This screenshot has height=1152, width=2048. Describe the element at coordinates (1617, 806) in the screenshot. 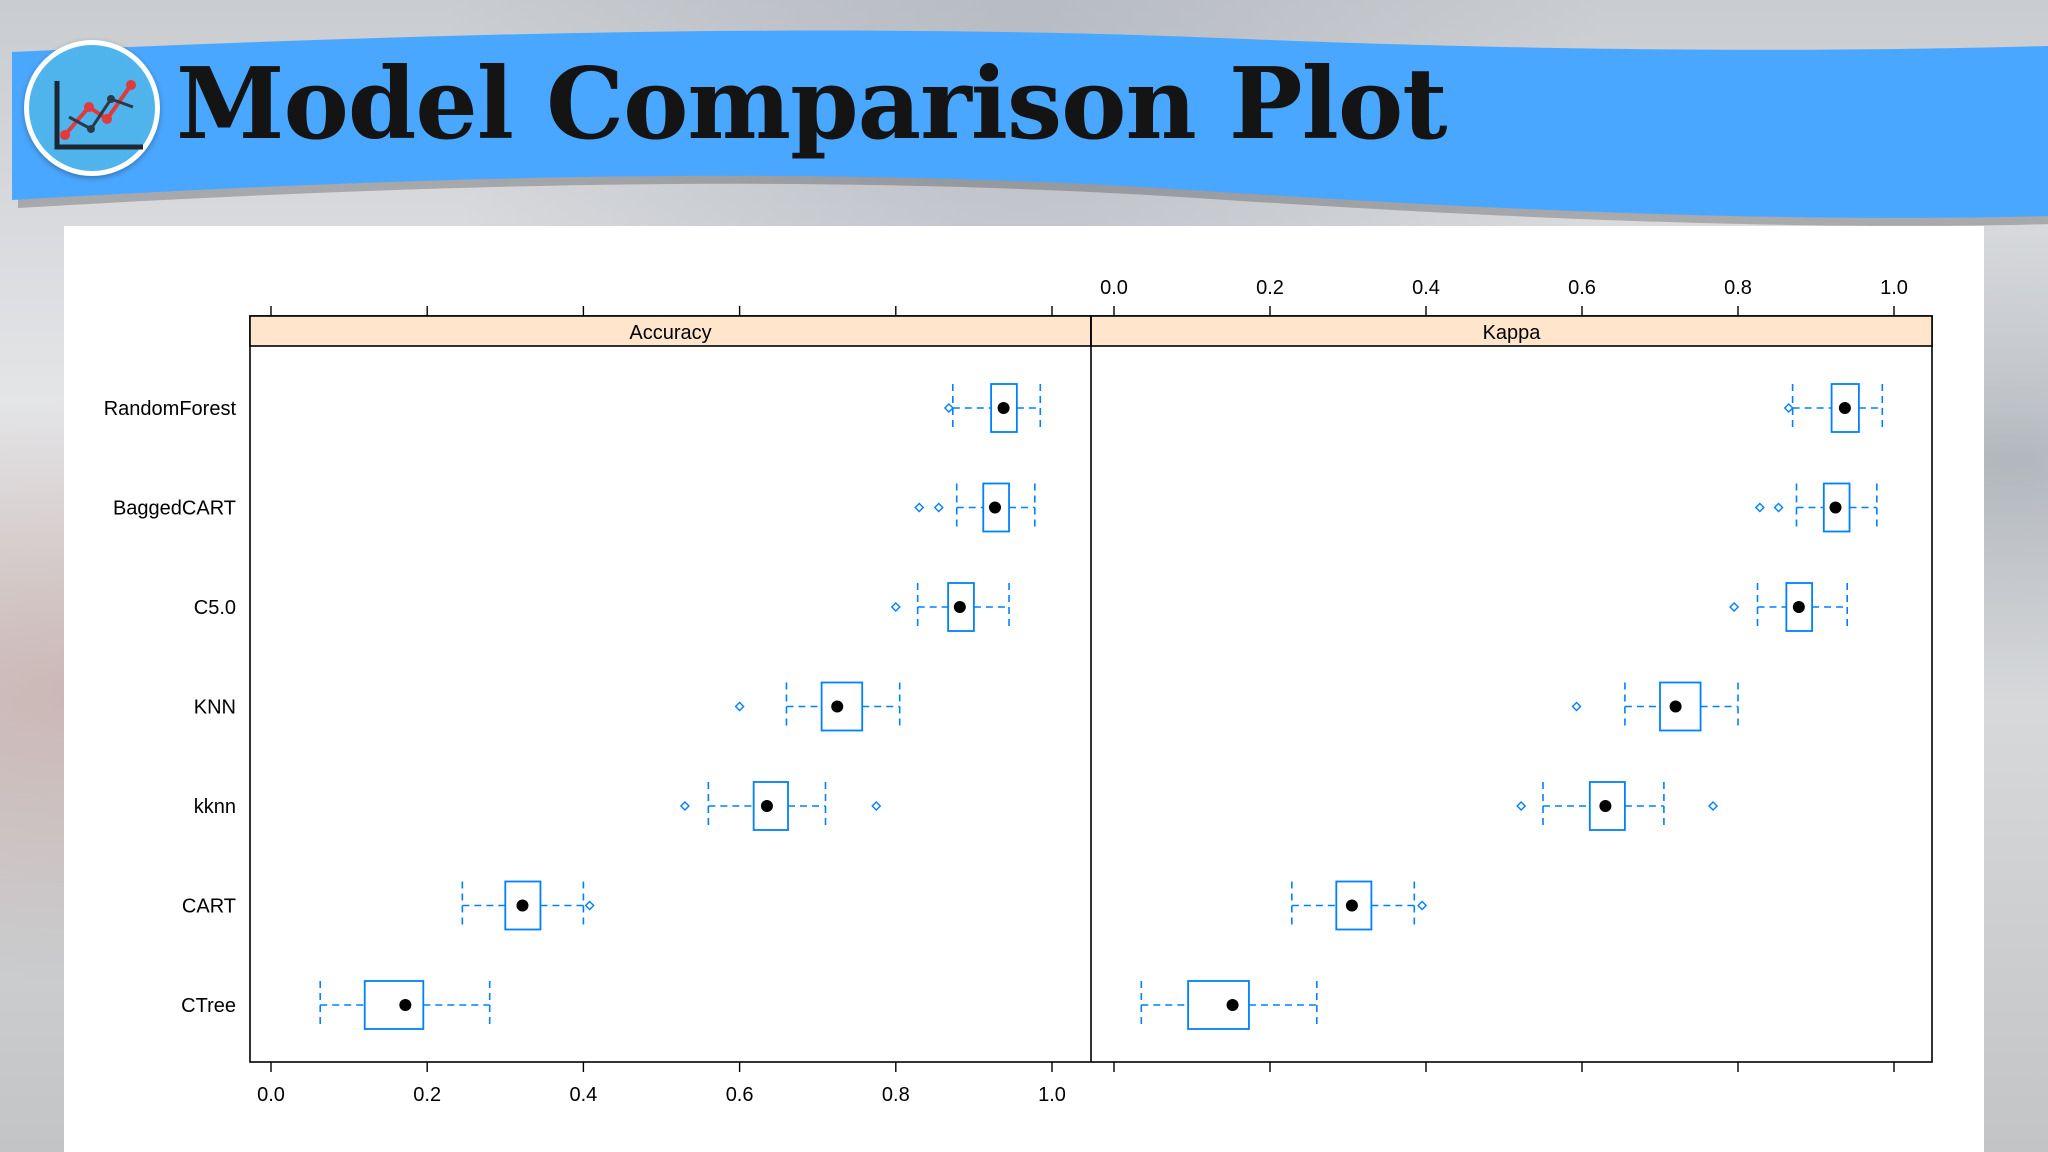

I see `box-kappa-kknn` at that location.